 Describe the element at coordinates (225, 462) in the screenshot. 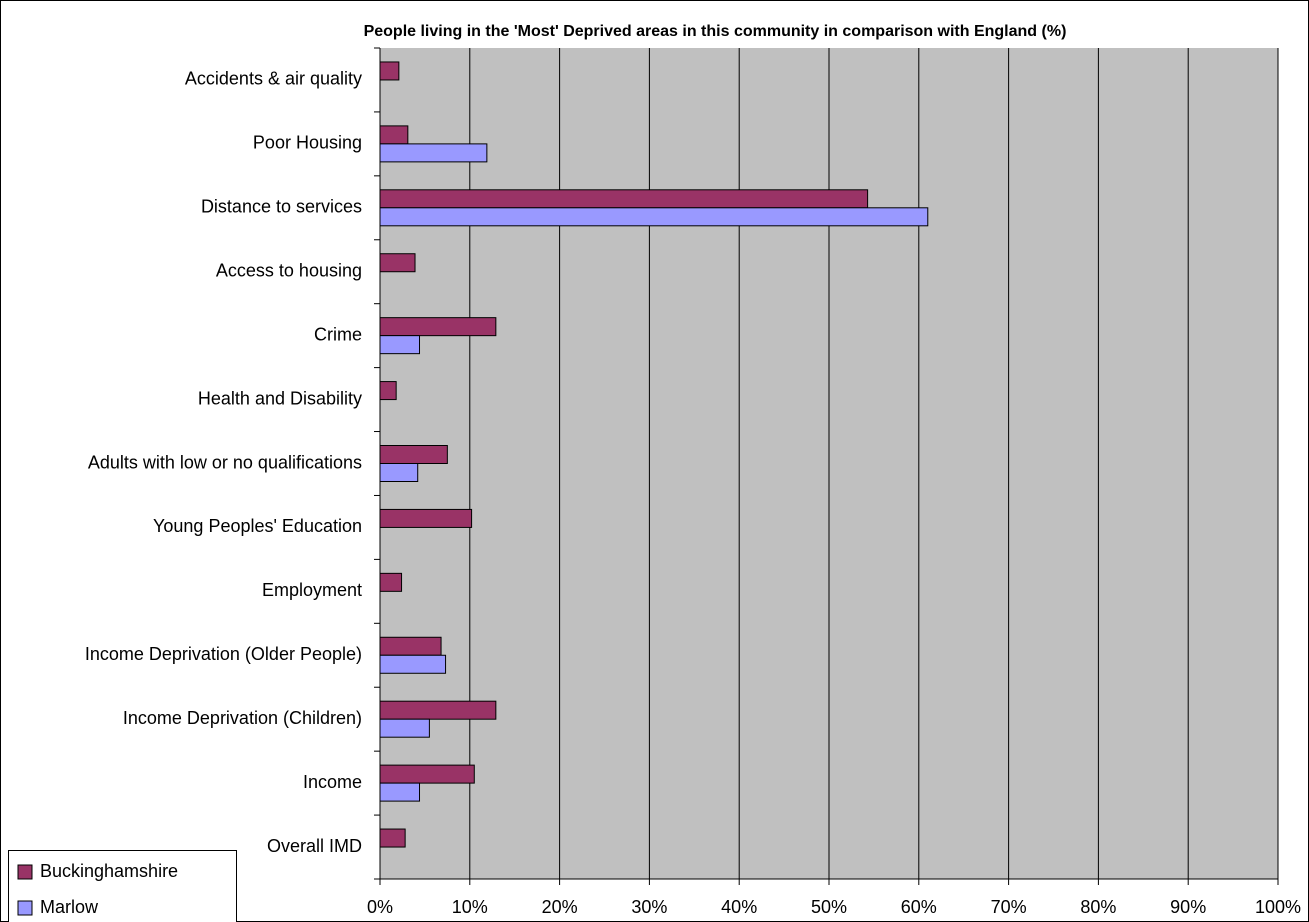

I see `y-tick-label: Adults with low or no qualifications` at that location.